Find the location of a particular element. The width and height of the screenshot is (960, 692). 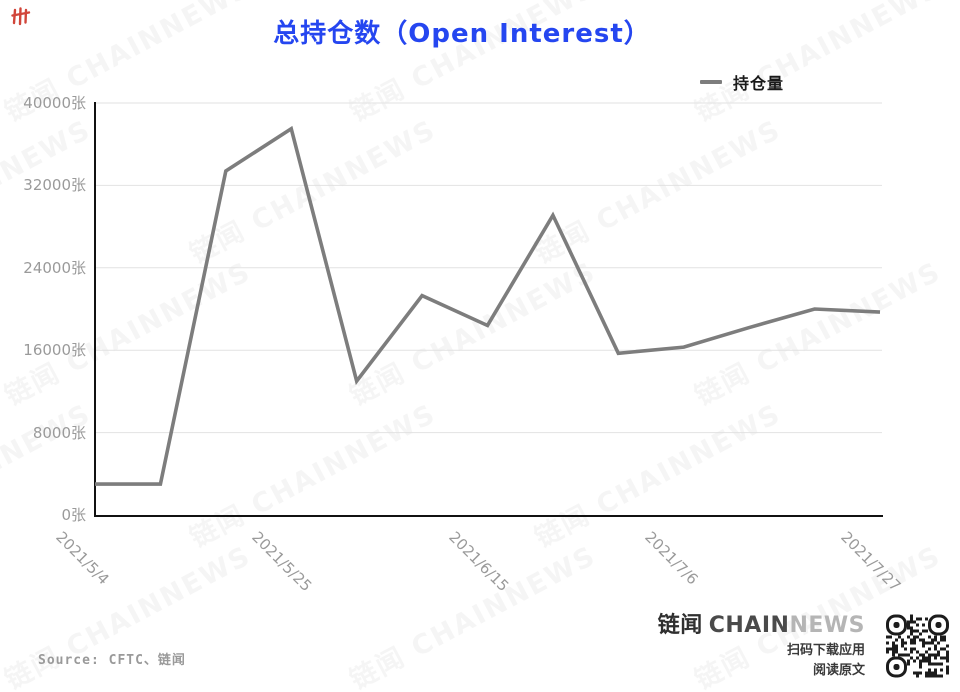

y-tick-label: 40000张 is located at coordinates (54, 103).